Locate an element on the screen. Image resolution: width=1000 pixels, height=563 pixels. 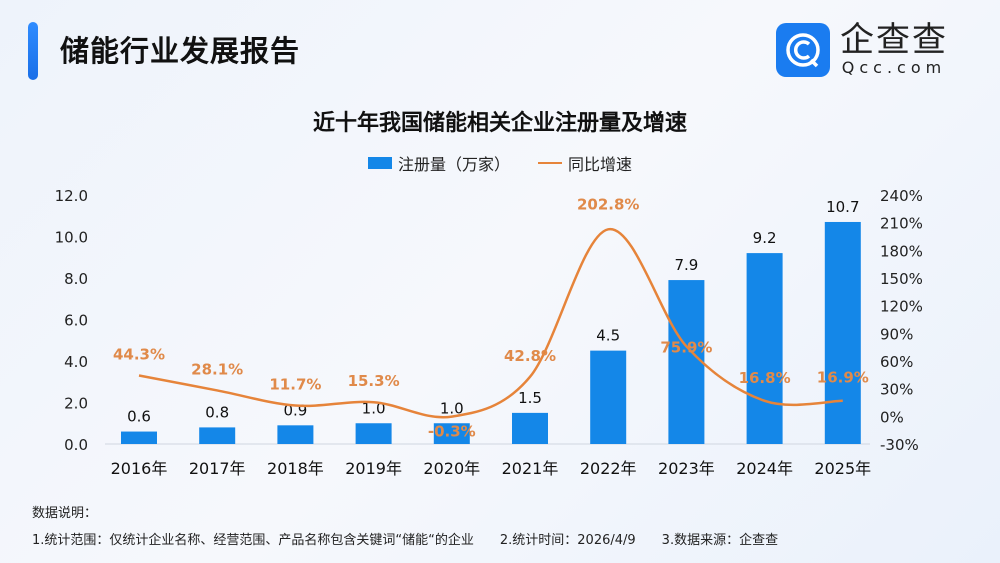
bar-label: 0.8 is located at coordinates (217, 412).